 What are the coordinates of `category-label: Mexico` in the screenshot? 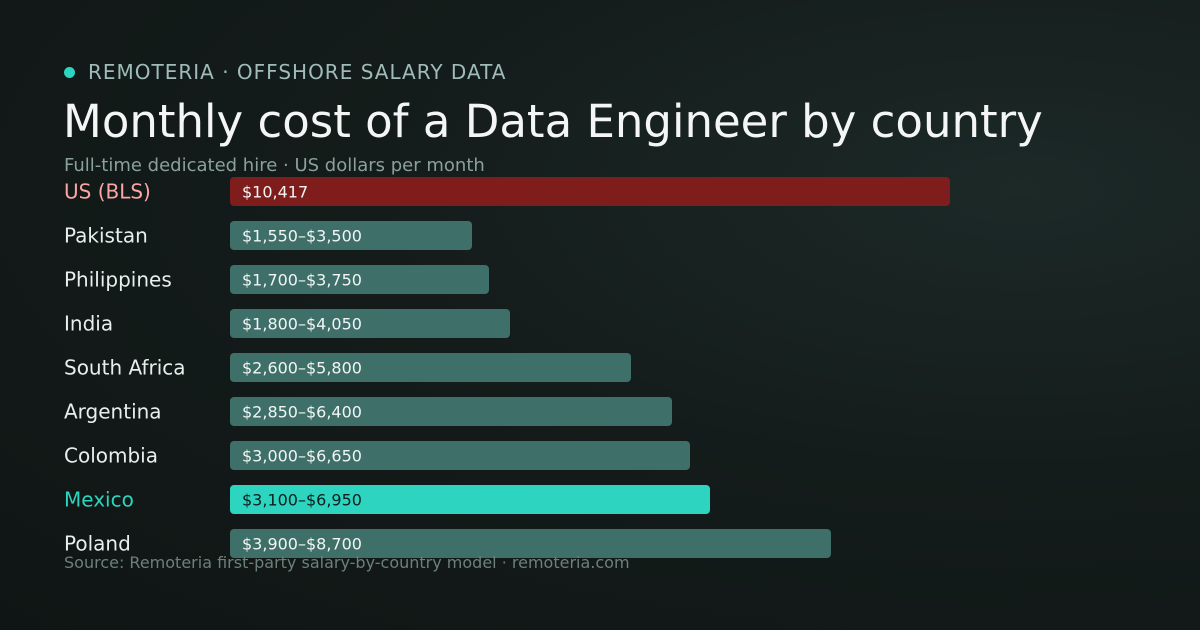 It's located at (99, 500).